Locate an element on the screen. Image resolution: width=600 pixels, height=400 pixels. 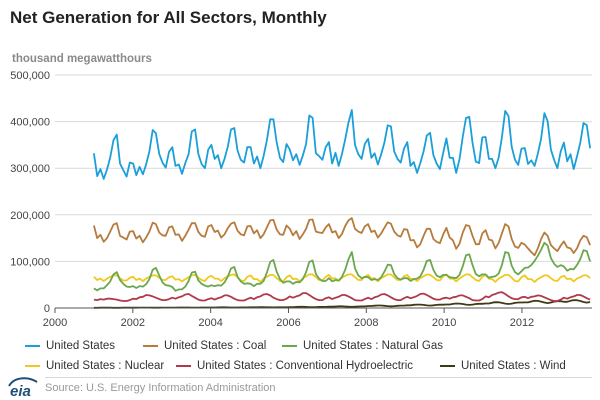
legend-label: United States : Coal is located at coordinates (215, 346).